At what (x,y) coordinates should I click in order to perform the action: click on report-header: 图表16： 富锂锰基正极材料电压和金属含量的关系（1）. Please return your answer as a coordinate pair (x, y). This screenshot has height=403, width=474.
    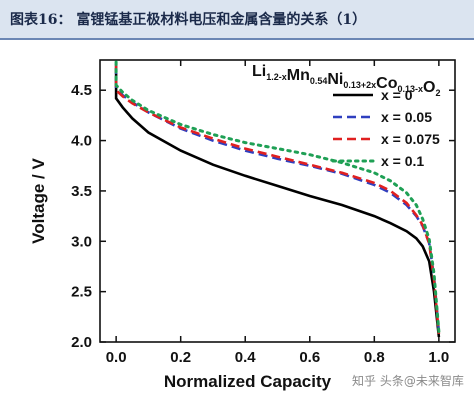
    Looking at the image, I should click on (237, 19).